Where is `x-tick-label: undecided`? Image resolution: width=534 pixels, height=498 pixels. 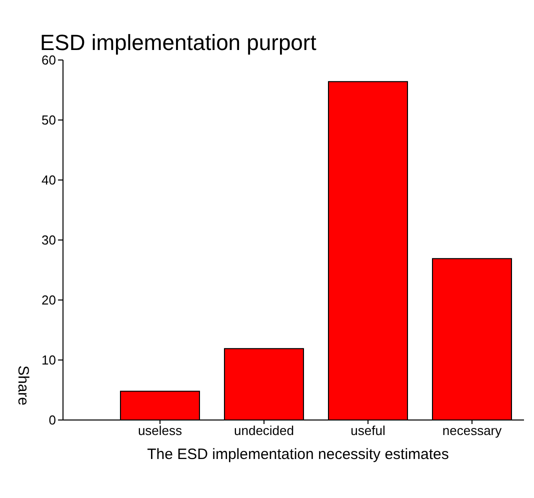 x-tick-label: undecided is located at coordinates (264, 430).